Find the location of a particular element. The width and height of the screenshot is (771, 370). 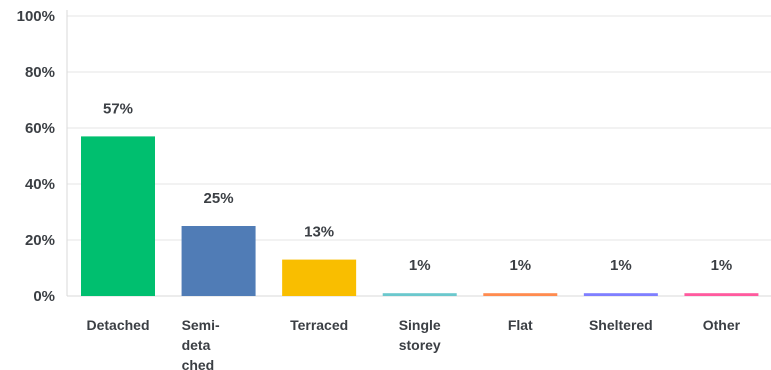

category-label-line: Other is located at coordinates (722, 325).